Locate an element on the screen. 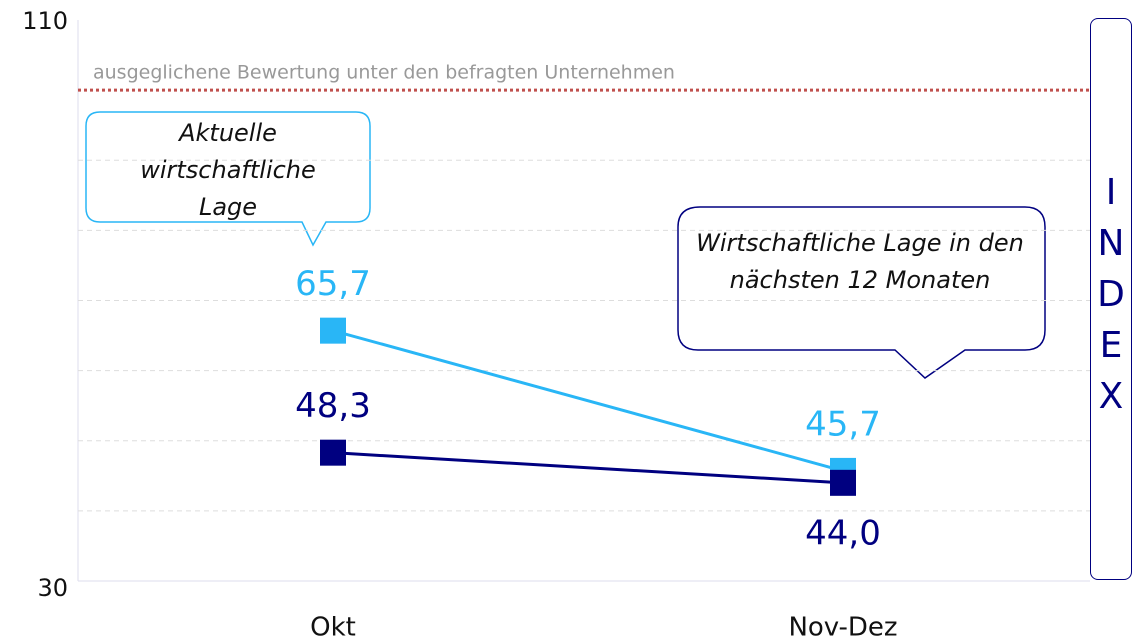 The height and width of the screenshot is (643, 1140). y-tick-label: 110 is located at coordinates (45, 21).